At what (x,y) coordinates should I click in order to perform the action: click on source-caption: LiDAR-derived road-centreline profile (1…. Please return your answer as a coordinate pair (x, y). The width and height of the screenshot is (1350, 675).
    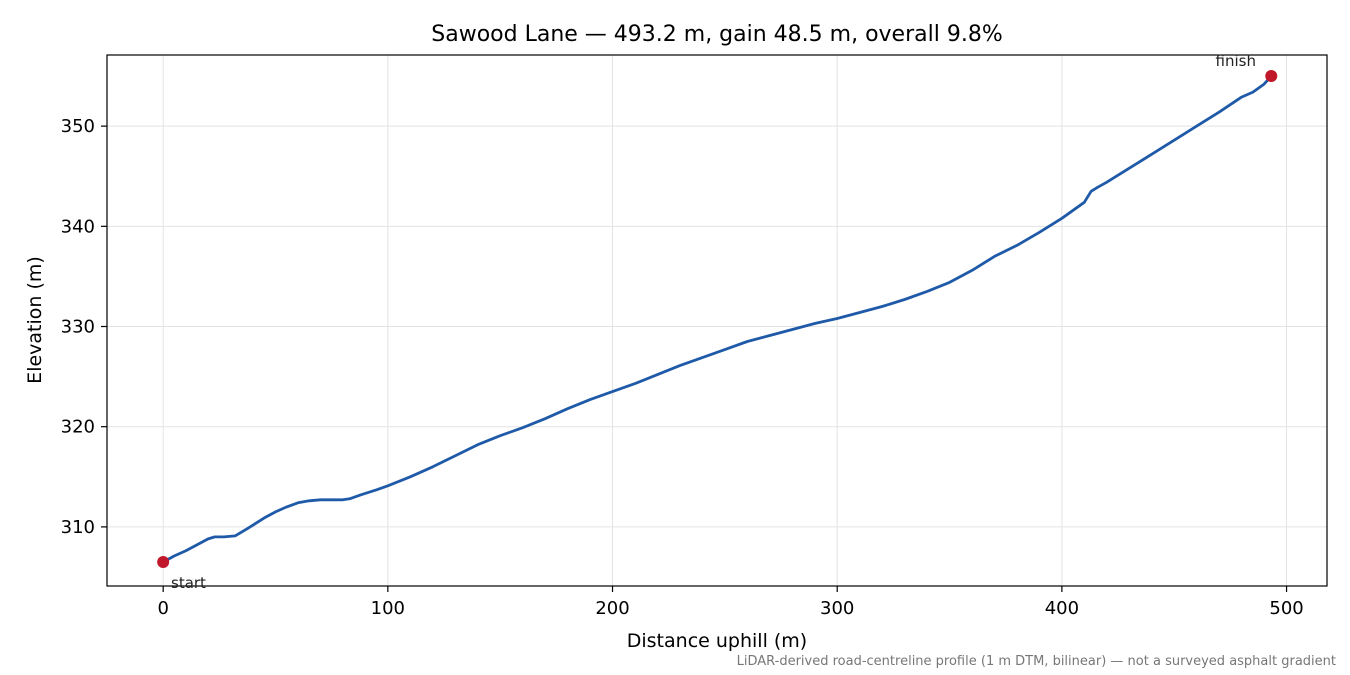
    Looking at the image, I should click on (1036, 661).